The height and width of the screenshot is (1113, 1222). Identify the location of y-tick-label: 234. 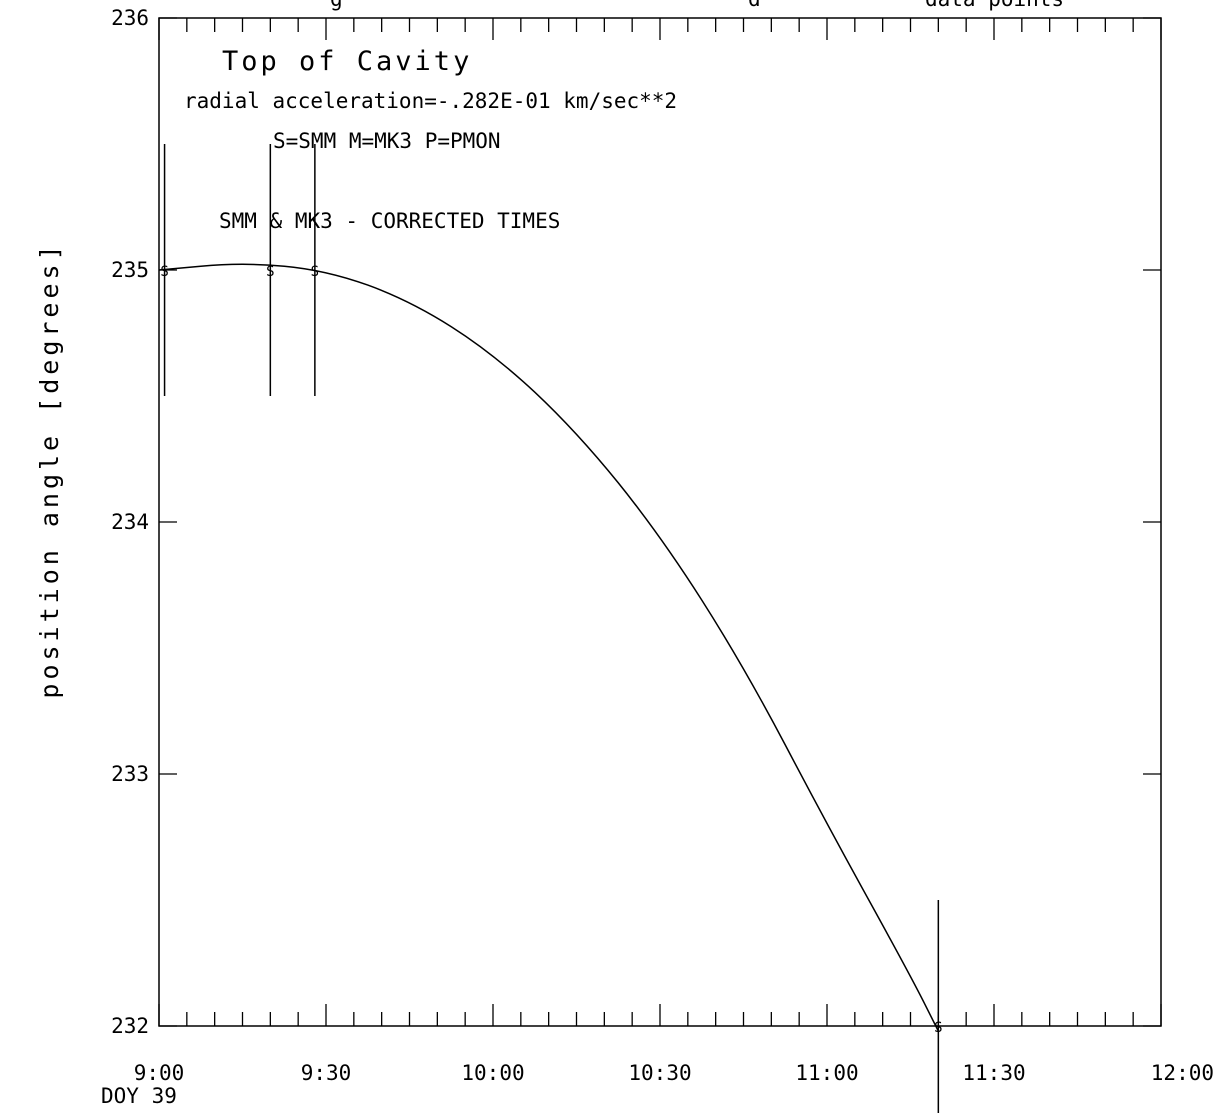
(130, 522).